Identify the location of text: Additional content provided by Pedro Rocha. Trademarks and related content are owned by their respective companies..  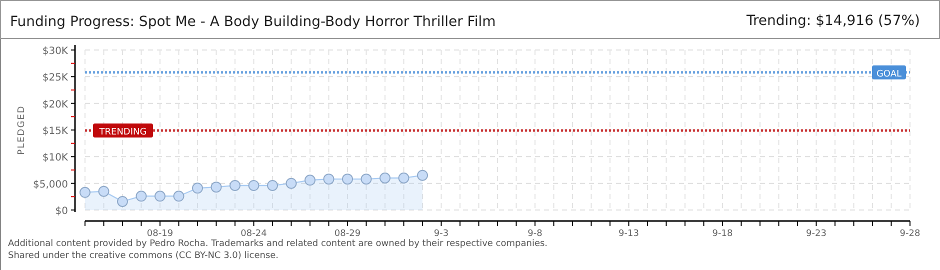
(278, 244).